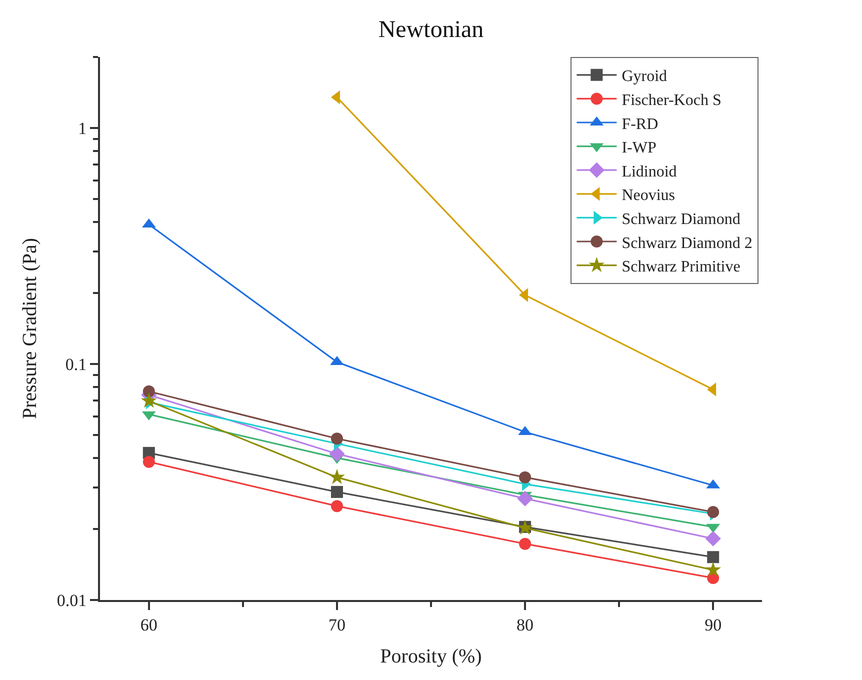 This screenshot has height=680, width=862. What do you see at coordinates (29, 329) in the screenshot?
I see `y-axis-title: Pressure Gradient (Pa)` at bounding box center [29, 329].